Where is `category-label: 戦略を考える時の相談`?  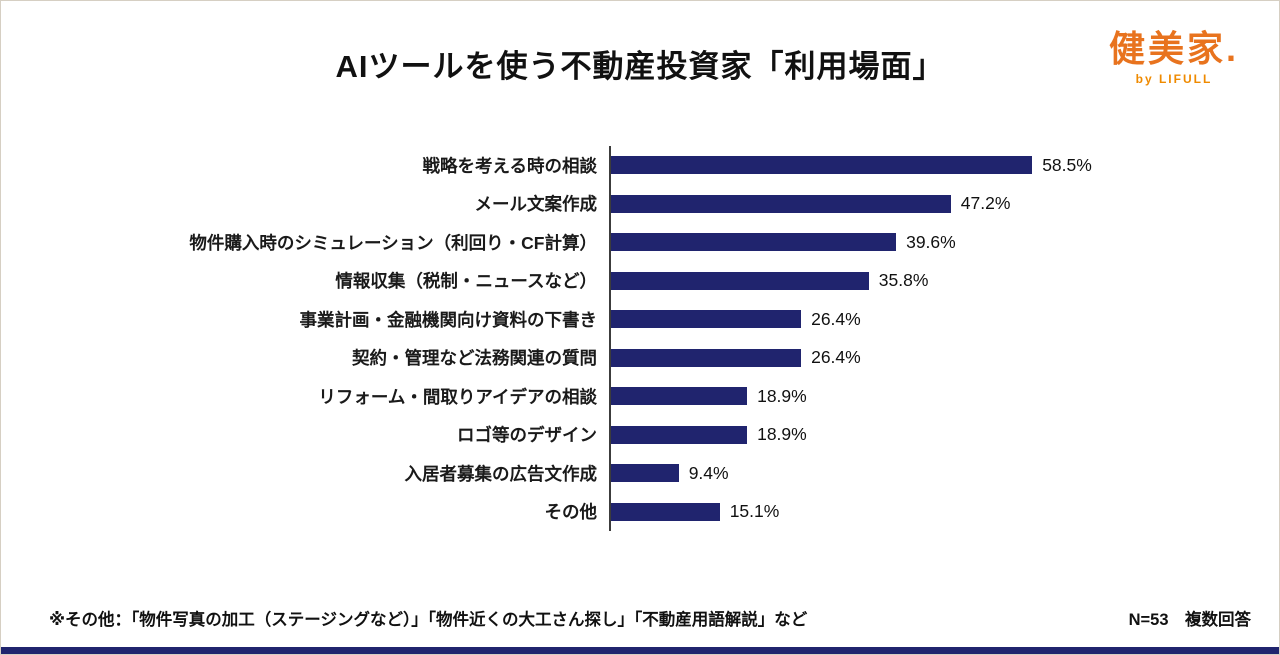 category-label: 戦略を考える時の相談 is located at coordinates (509, 165).